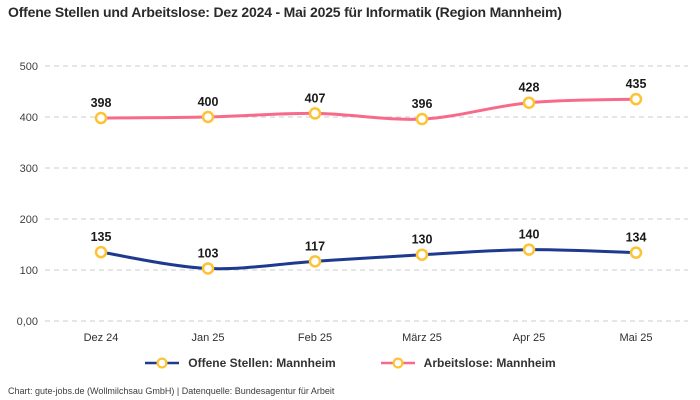 The image size is (700, 400). I want to click on x-tick-label: Dez 24, so click(101, 338).